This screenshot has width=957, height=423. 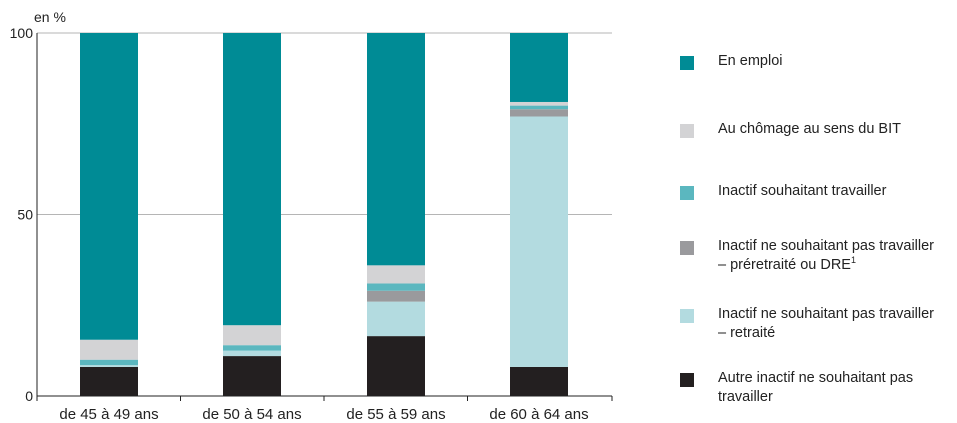 What do you see at coordinates (816, 378) in the screenshot?
I see `legend-label-line: Autre inactif ne souhaitant pas` at bounding box center [816, 378].